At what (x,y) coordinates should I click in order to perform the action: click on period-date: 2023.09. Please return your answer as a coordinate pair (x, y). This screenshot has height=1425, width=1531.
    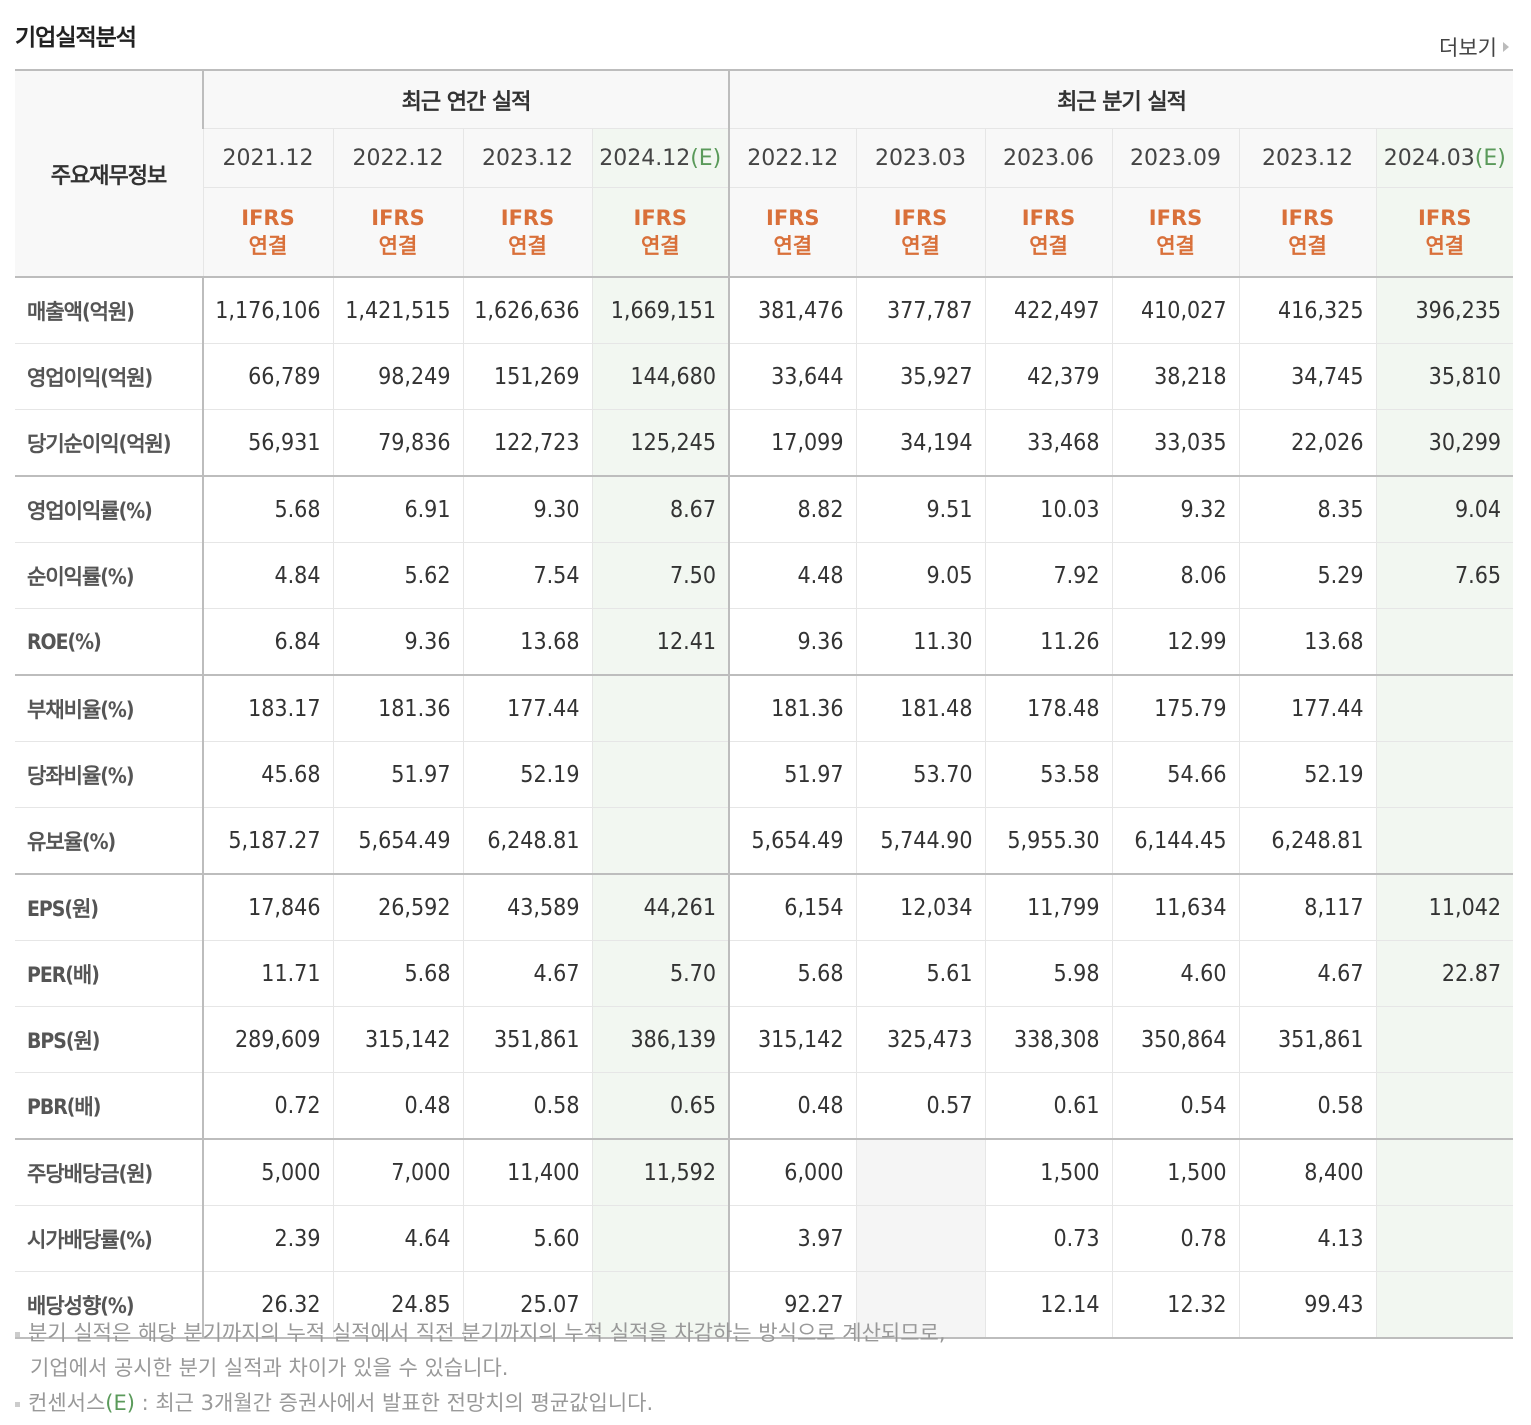
    Looking at the image, I should click on (1175, 158).